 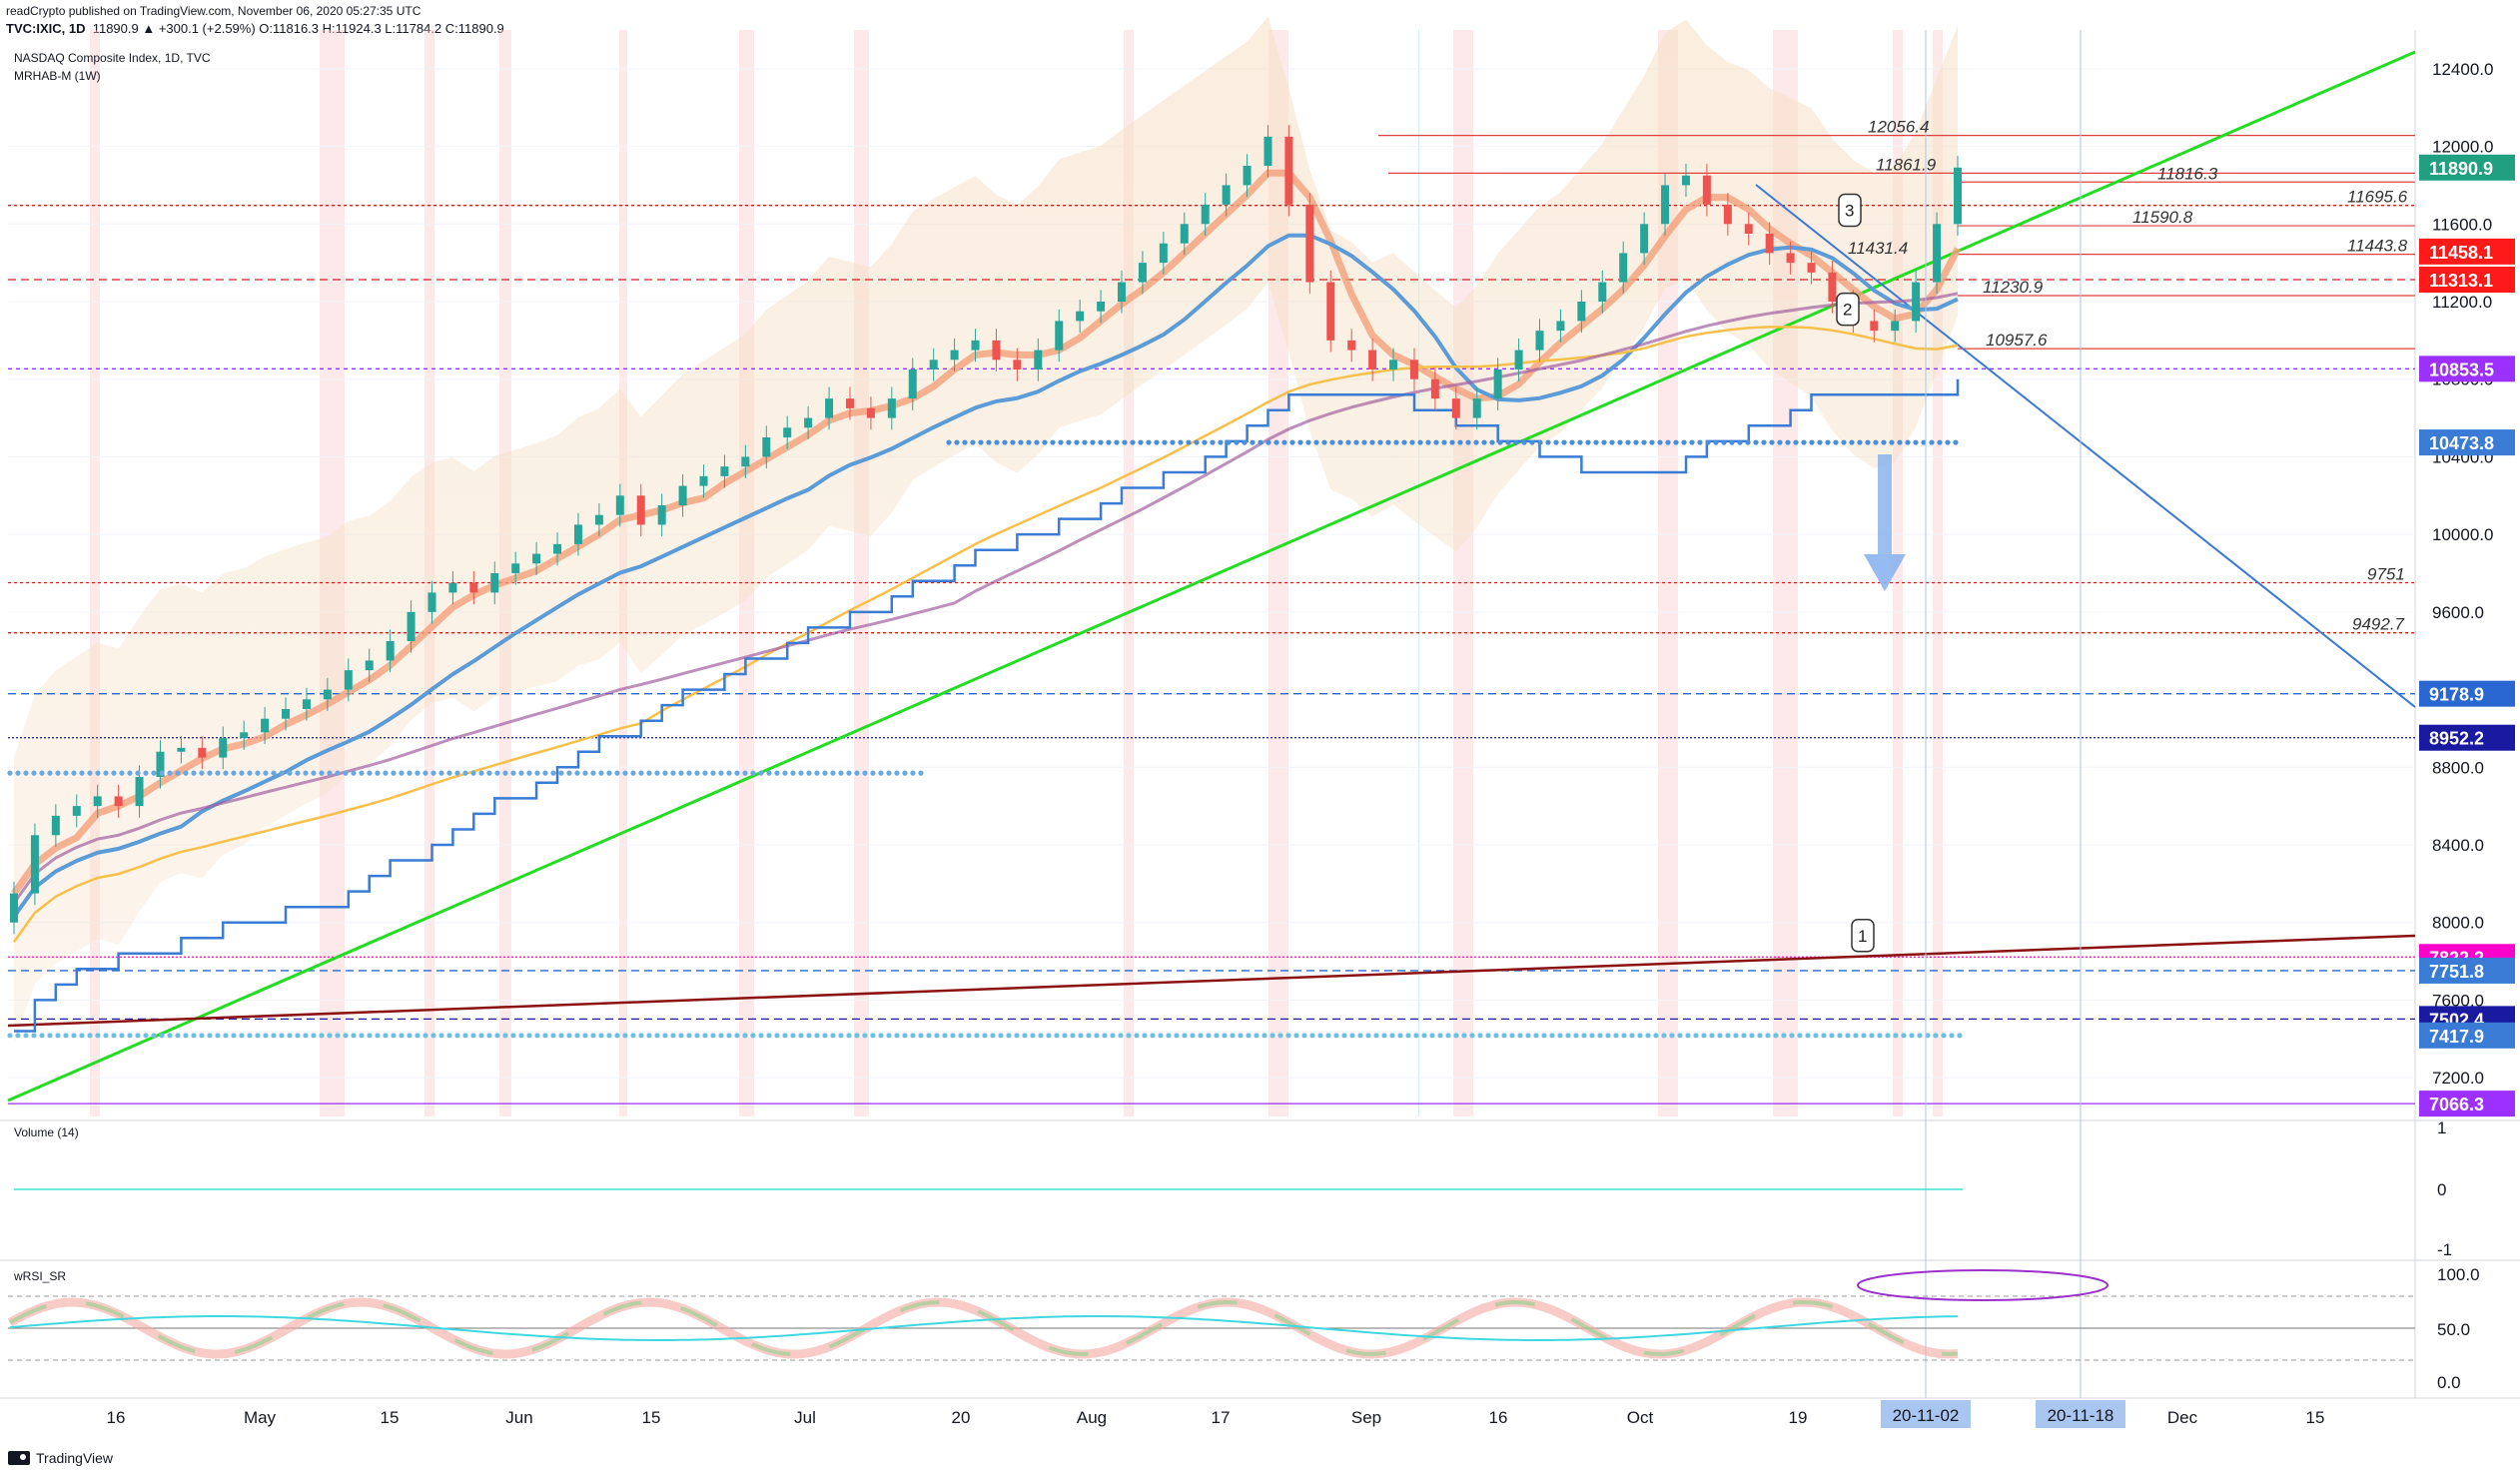 What do you see at coordinates (1092, 1418) in the screenshot?
I see `x-tick-label: Aug` at bounding box center [1092, 1418].